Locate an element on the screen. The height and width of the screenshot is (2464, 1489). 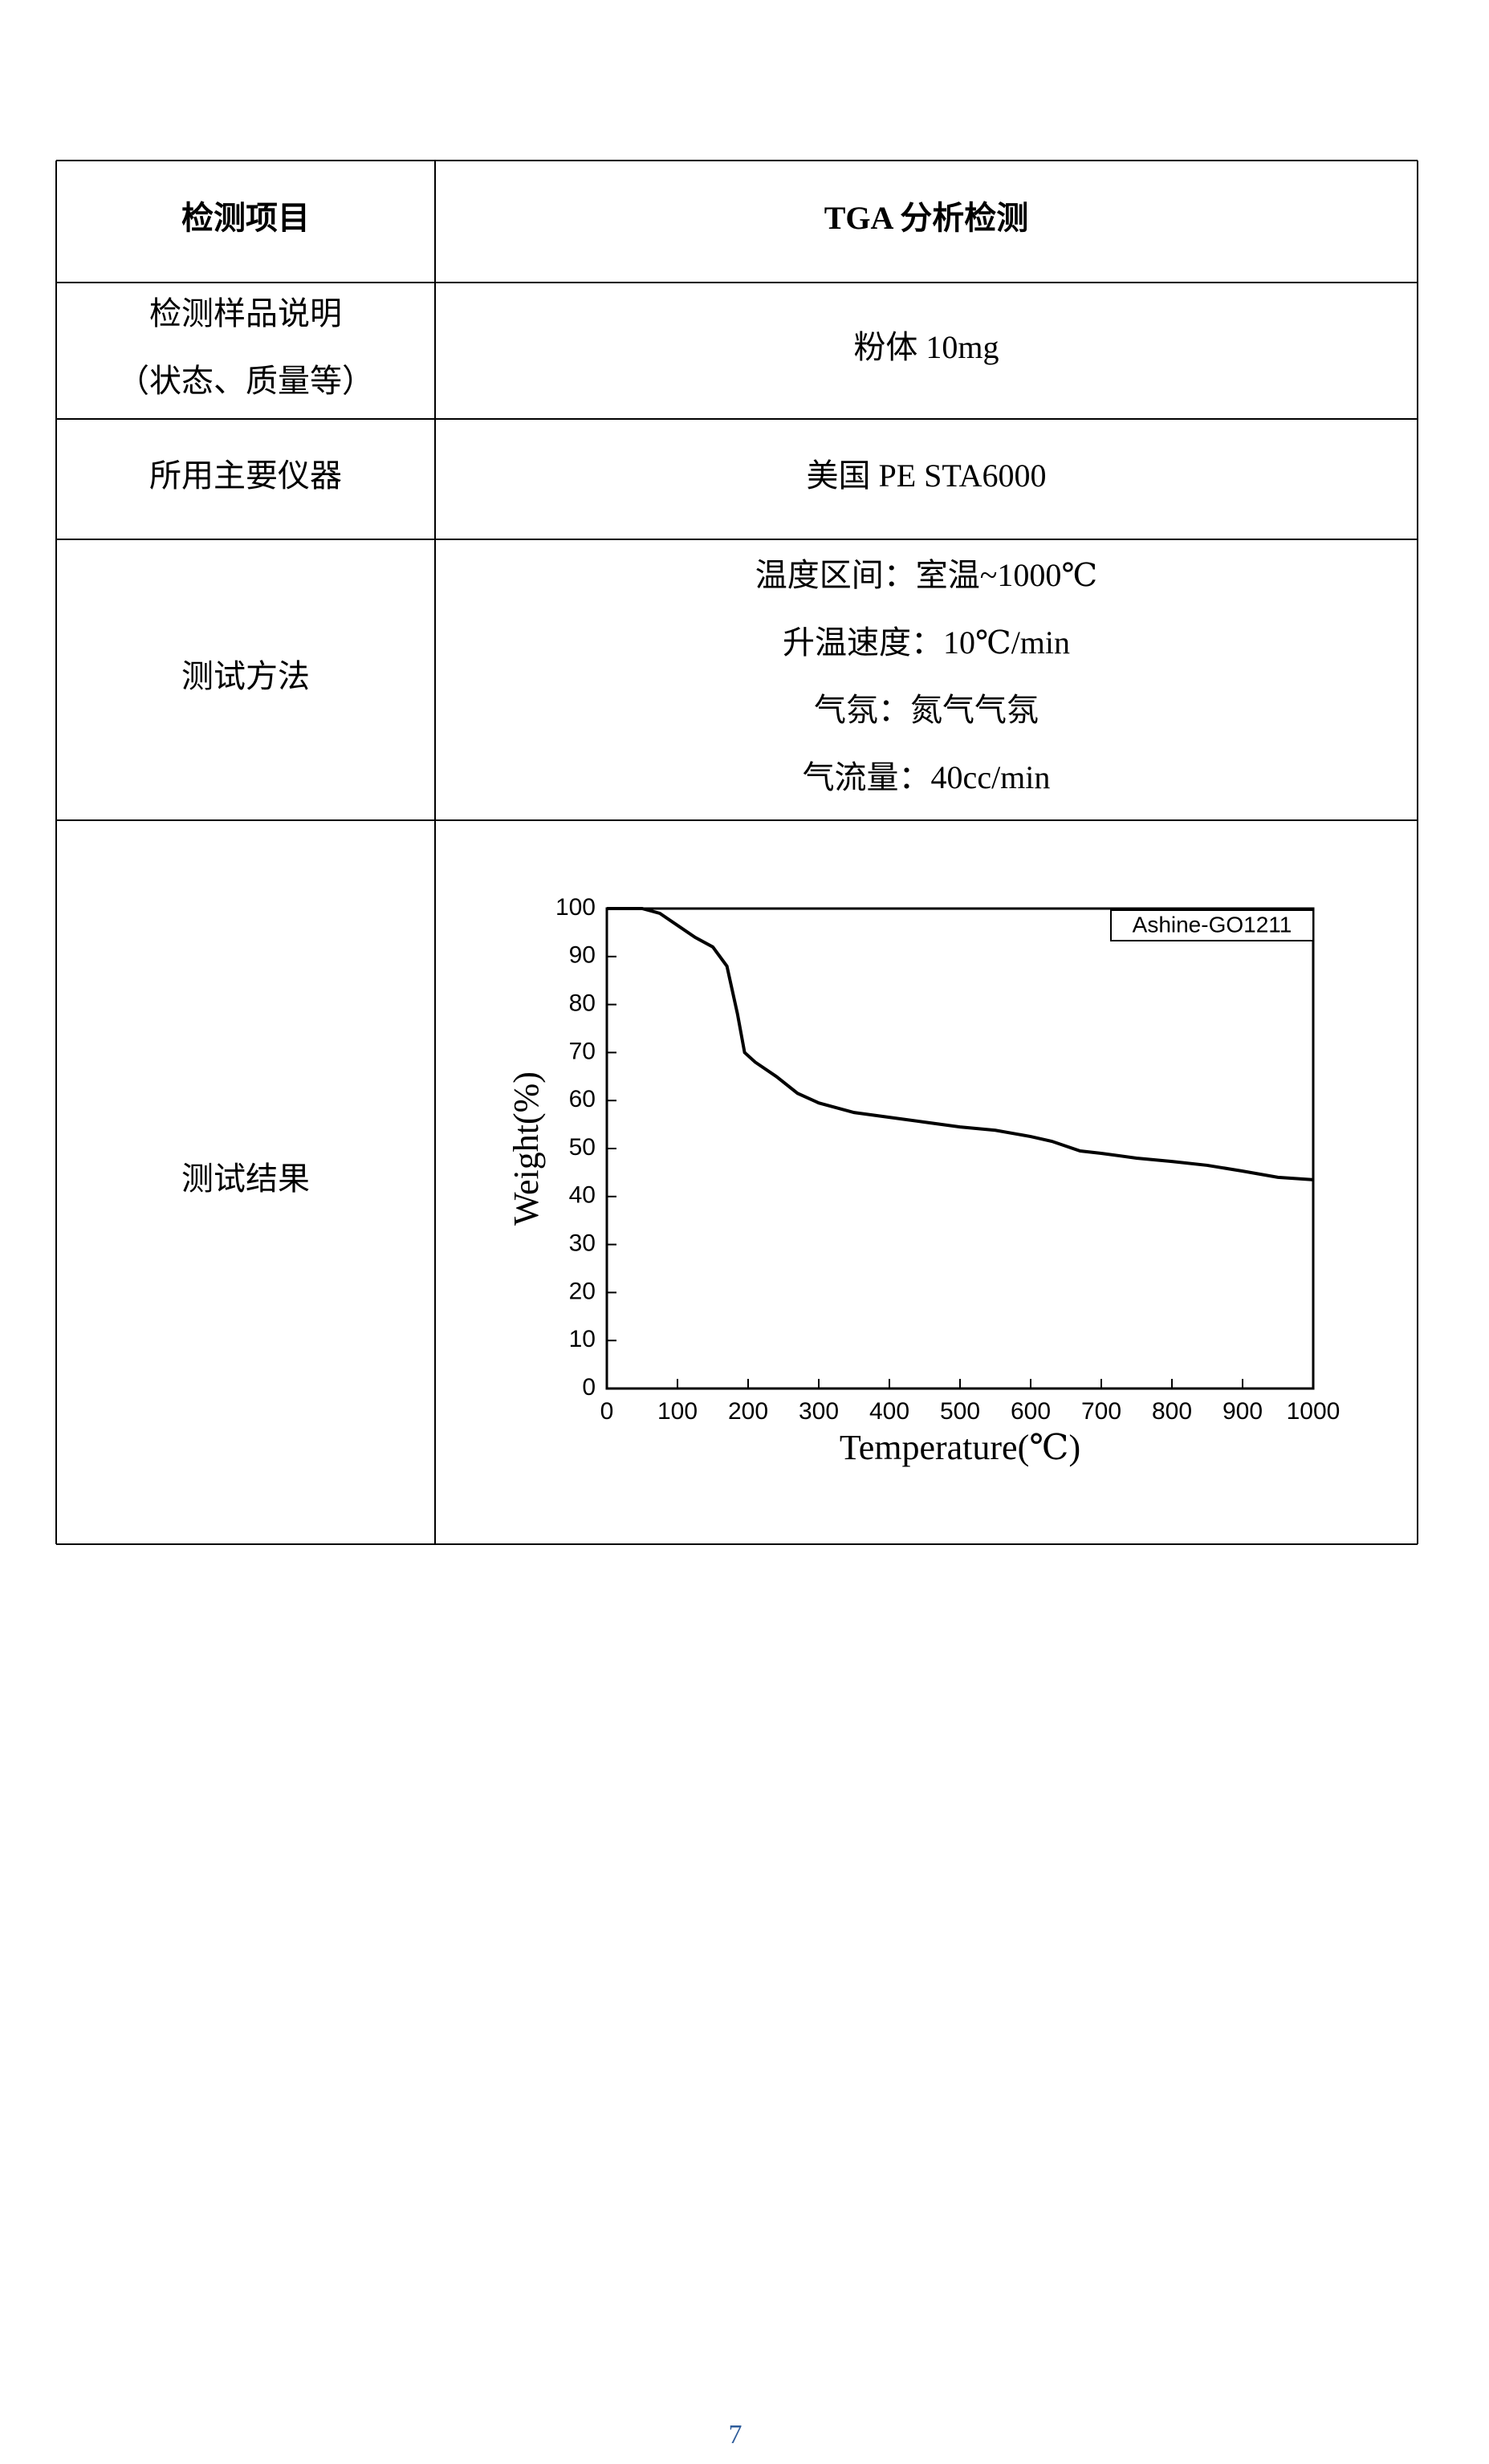
legend-box is located at coordinates (1212, 925).